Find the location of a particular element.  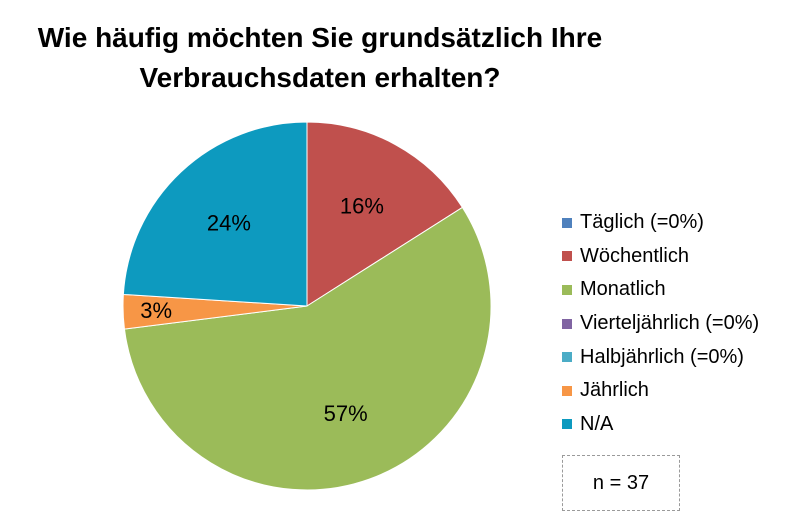

legend-item-2: Monatlich is located at coordinates (660, 290).